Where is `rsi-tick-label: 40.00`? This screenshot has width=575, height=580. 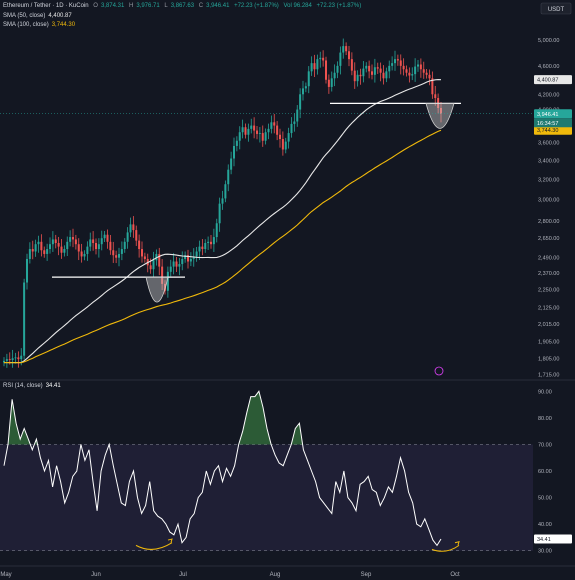 rsi-tick-label: 40.00 is located at coordinates (545, 525).